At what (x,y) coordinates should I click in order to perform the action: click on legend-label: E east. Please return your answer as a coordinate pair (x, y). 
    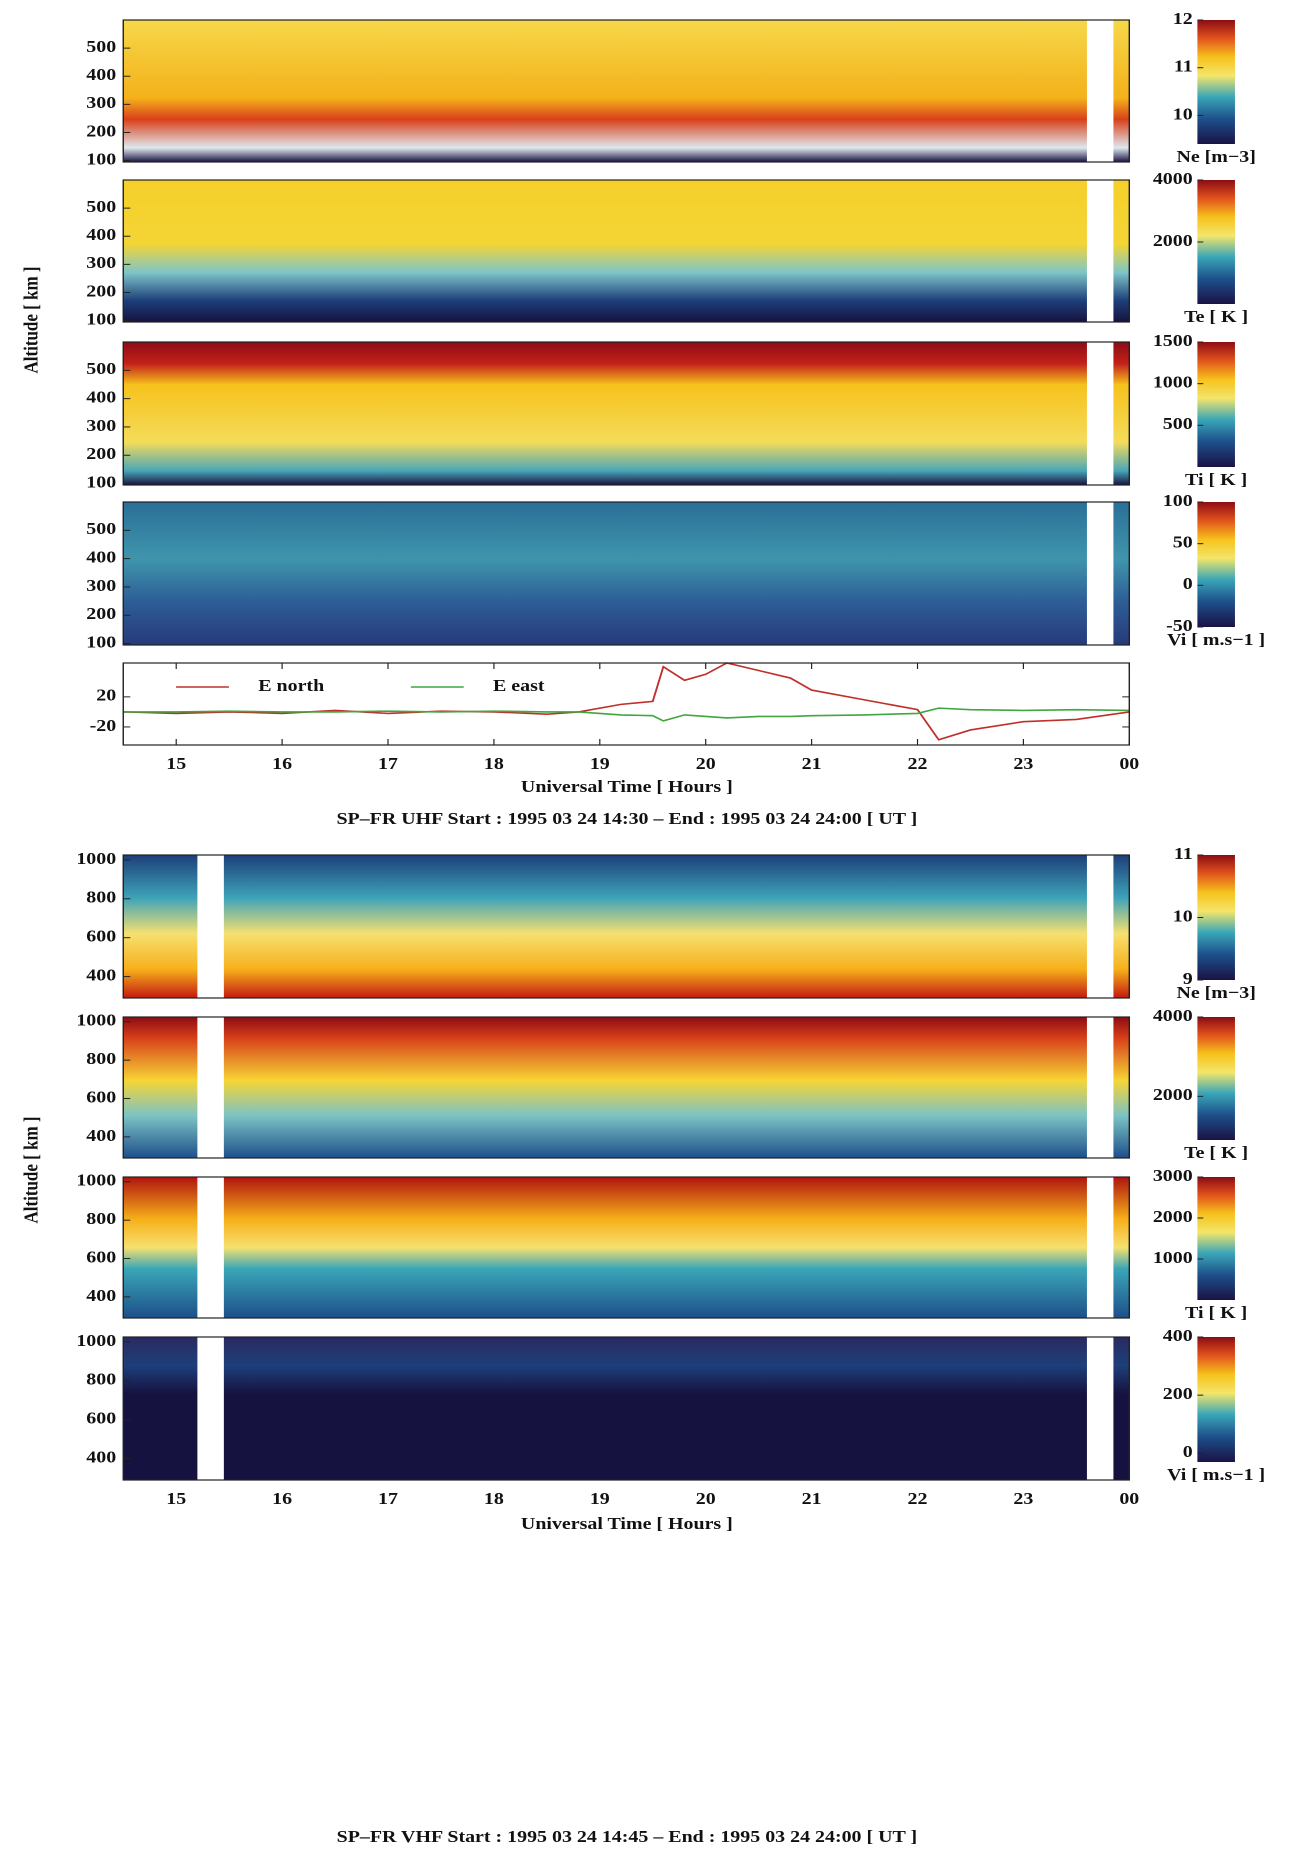
    Looking at the image, I should click on (519, 685).